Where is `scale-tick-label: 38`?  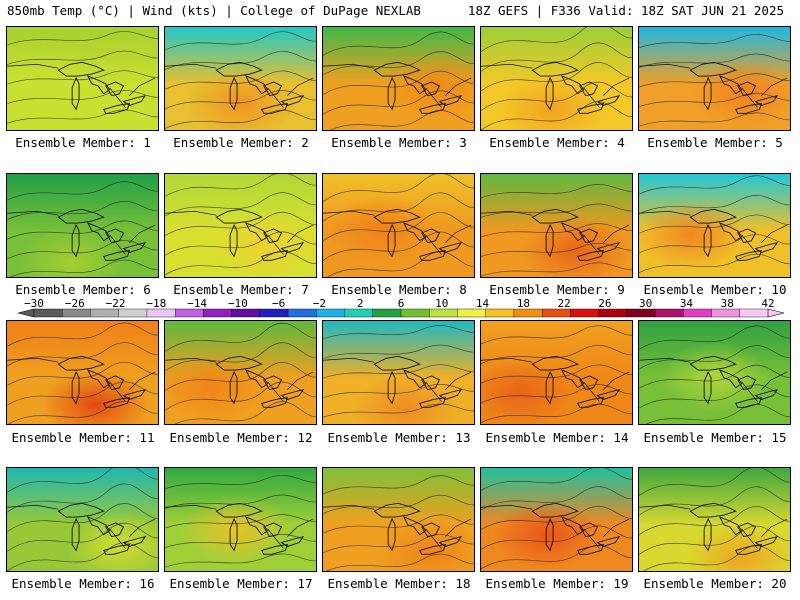
scale-tick-label: 38 is located at coordinates (727, 303).